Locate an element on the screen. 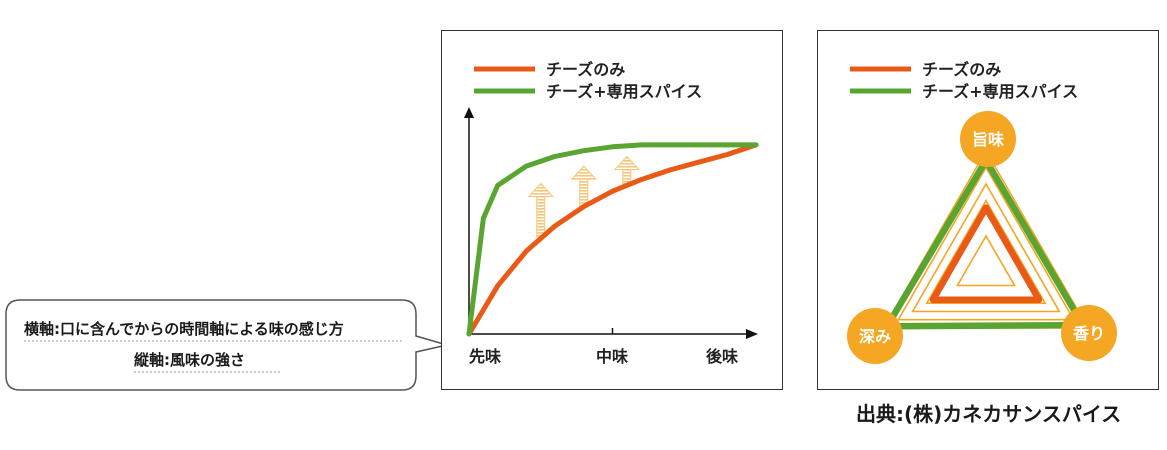  x-tick-label-3: 後味 is located at coordinates (722, 356).